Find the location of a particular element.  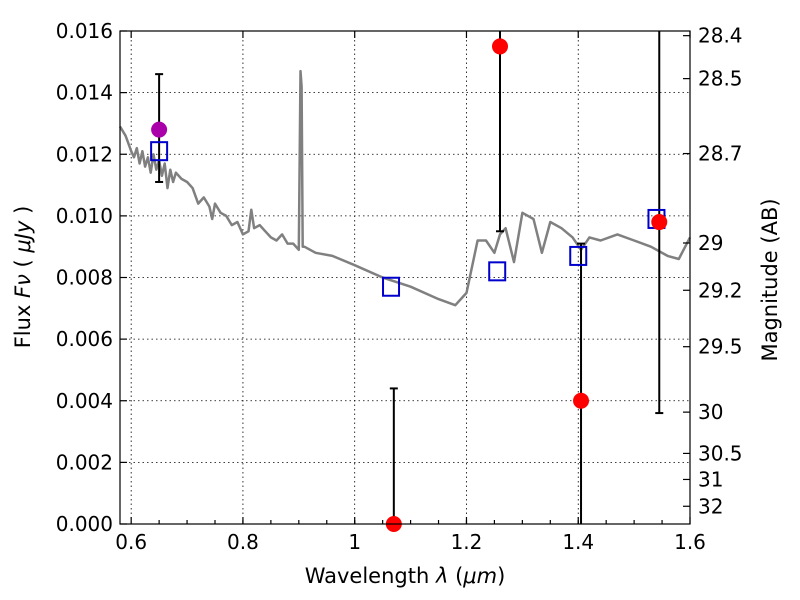

x-tick-label: 0.6 is located at coordinates (131, 542).